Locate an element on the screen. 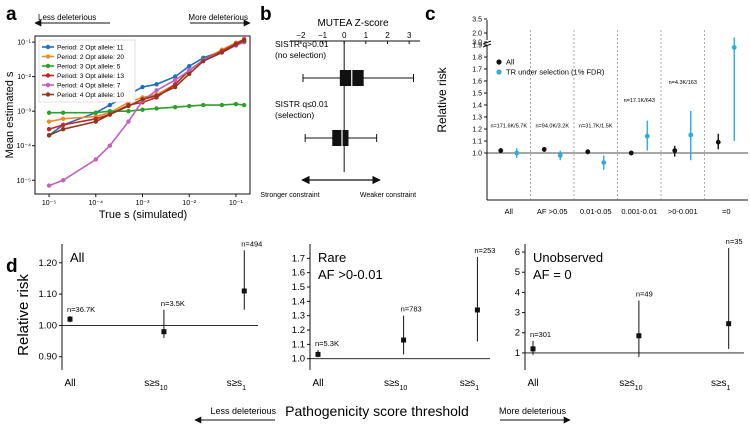 This screenshot has width=750, height=425. x-tick-label-b: −2 is located at coordinates (301, 35).